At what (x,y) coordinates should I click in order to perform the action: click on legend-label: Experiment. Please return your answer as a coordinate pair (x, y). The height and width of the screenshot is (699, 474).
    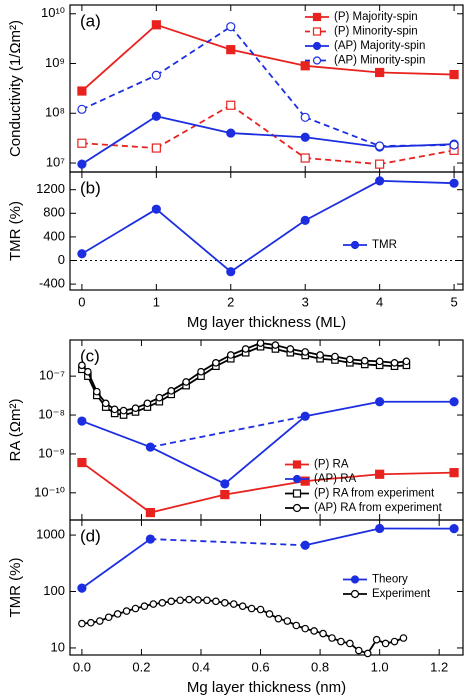
    Looking at the image, I should click on (401, 594).